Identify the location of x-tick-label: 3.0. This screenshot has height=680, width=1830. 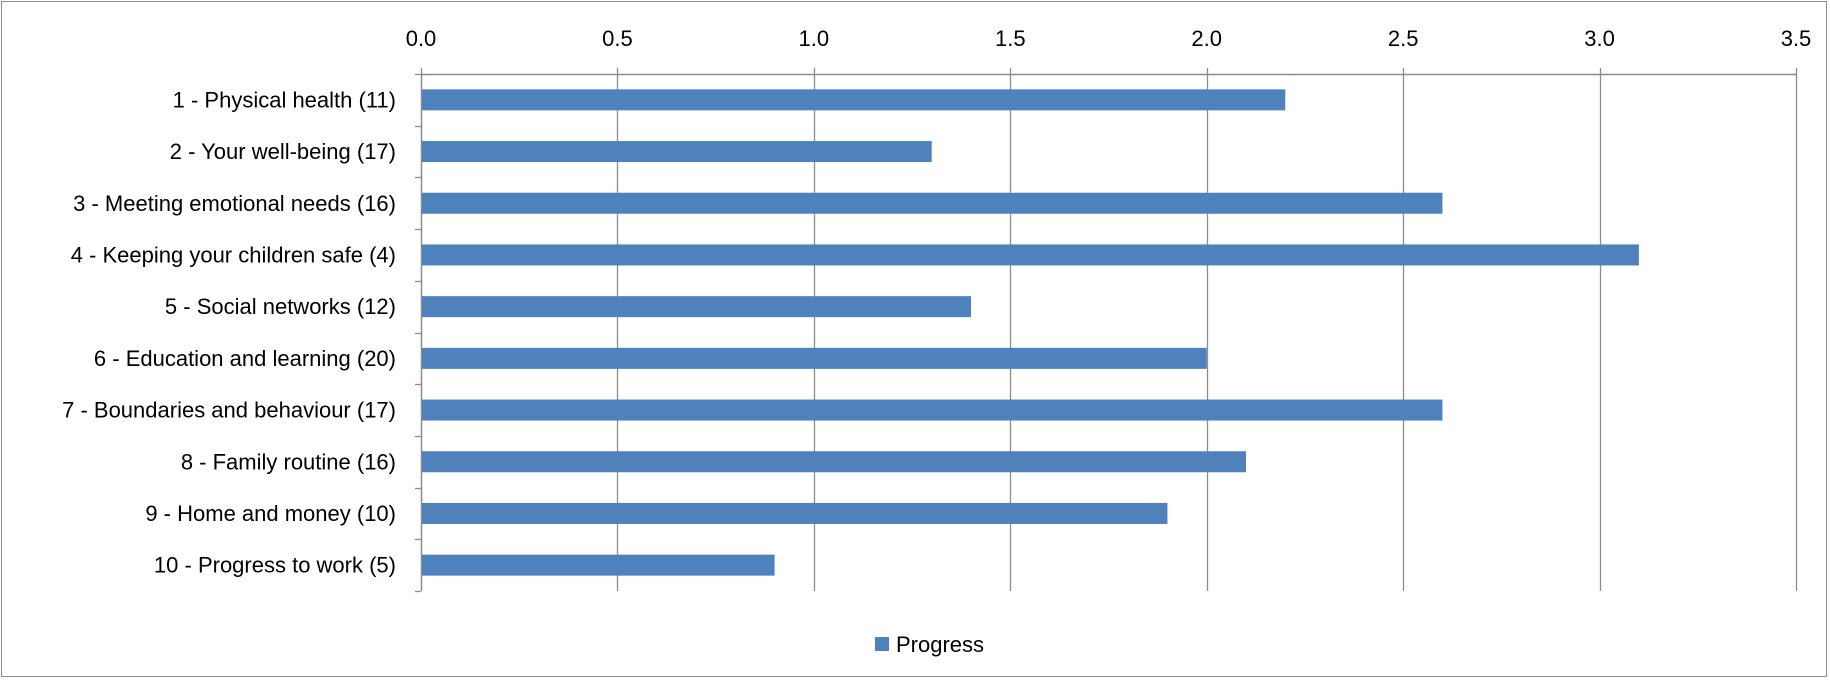
(1599, 38).